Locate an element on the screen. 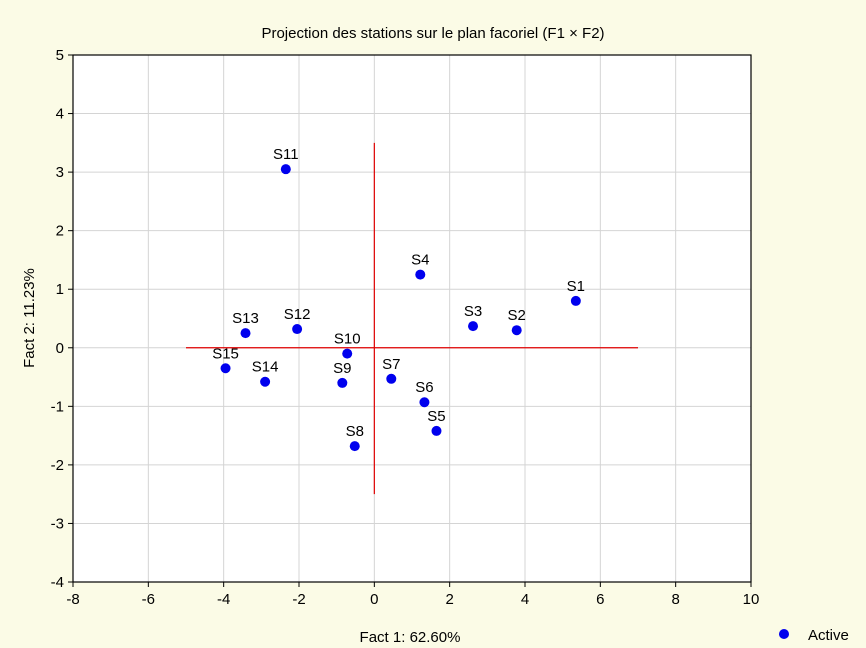 The width and height of the screenshot is (866, 648). x-axis-label: Fact 1: 62.60% is located at coordinates (410, 637).